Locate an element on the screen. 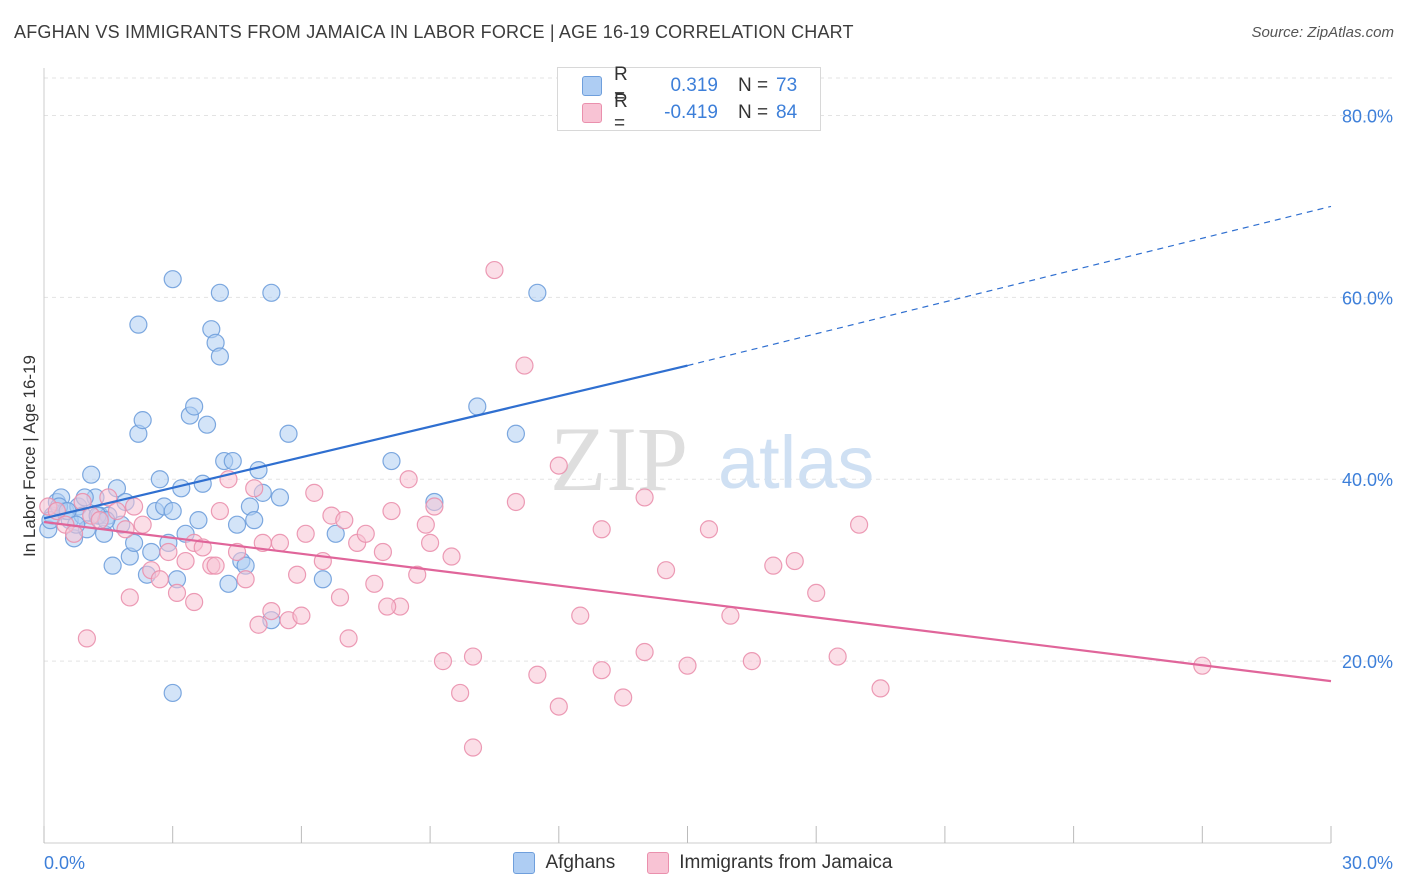  legend-r-value: 0.319 is located at coordinates (694, 85).